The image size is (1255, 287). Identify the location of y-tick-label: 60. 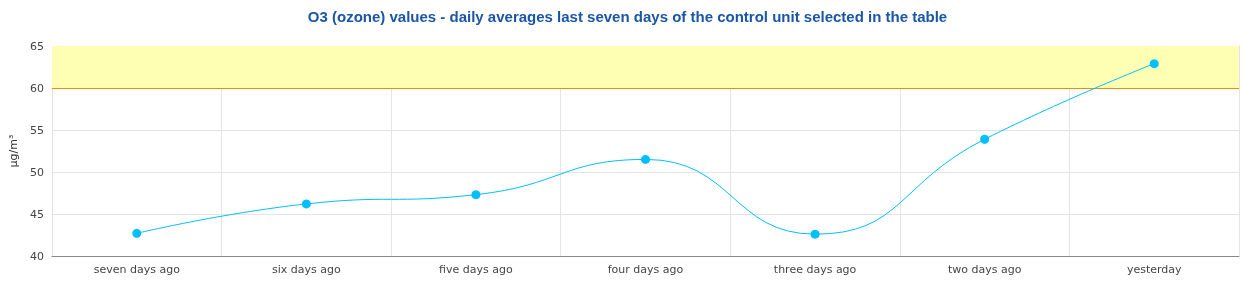
(37, 88).